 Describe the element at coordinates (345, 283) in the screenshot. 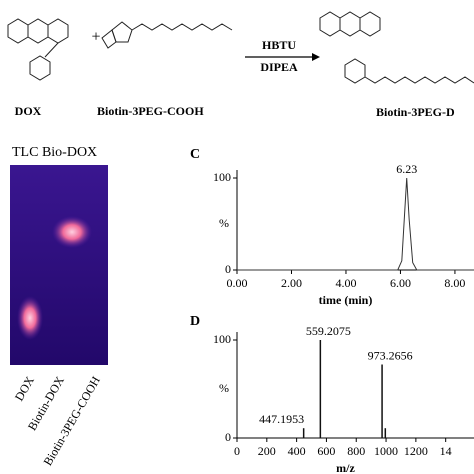

I see `x-tick-label: 4.00` at that location.